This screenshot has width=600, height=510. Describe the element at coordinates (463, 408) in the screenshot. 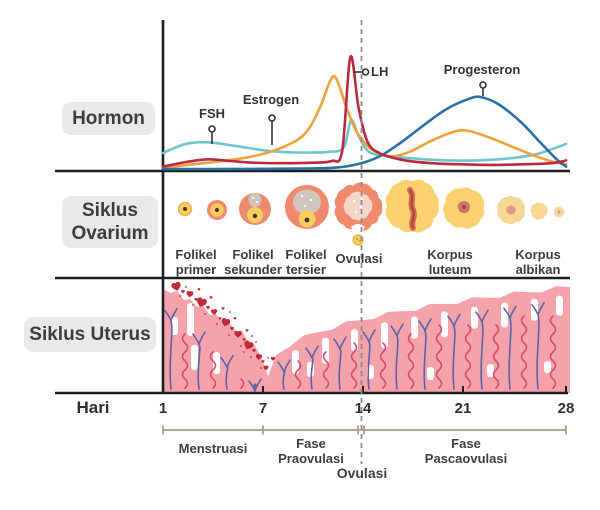

I see `day-tick-label-21: 21` at that location.